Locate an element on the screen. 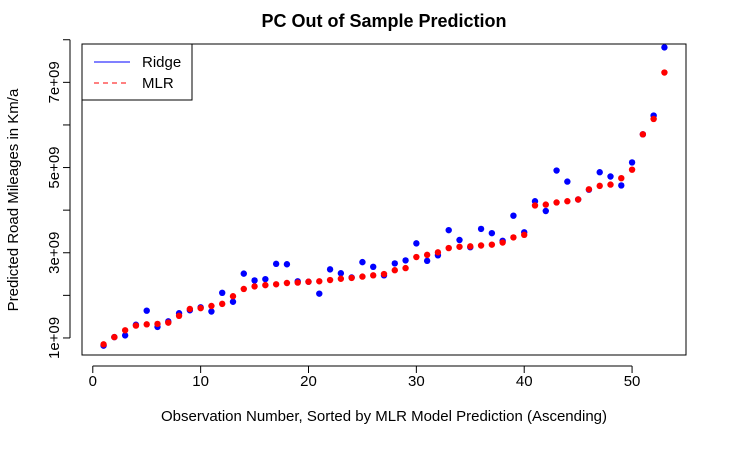 This screenshot has width=729, height=450. x-tick-label: 40 is located at coordinates (524, 381).